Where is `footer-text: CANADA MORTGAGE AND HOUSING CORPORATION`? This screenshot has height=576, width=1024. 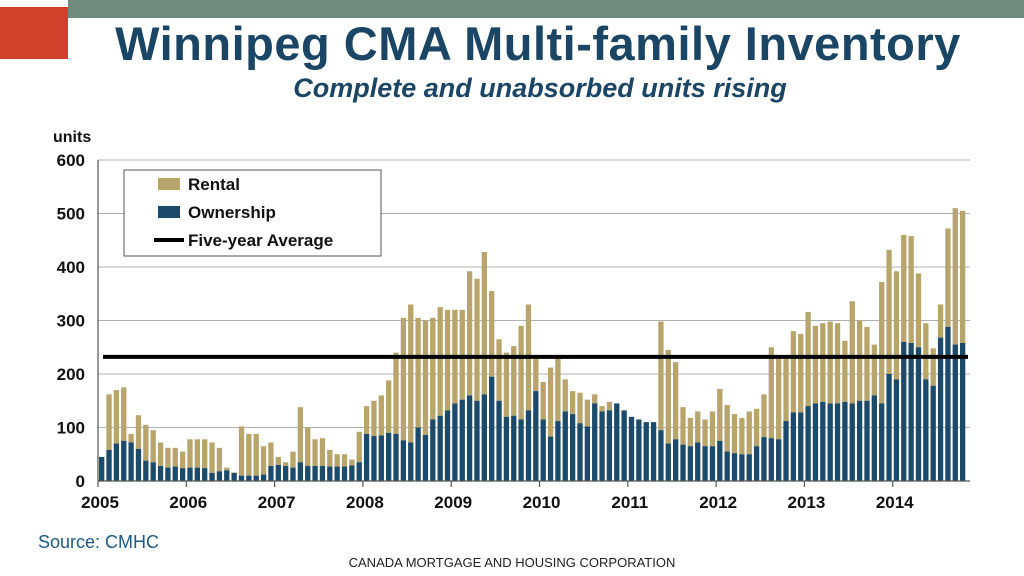 footer-text: CANADA MORTGAGE AND HOUSING CORPORATION is located at coordinates (512, 562).